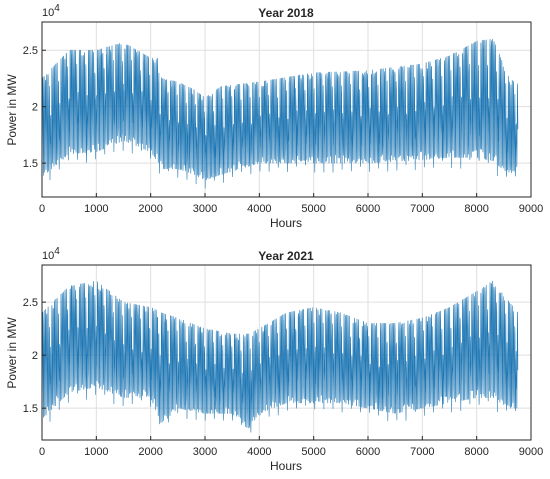 Image resolution: width=550 pixels, height=479 pixels. I want to click on y-axis-label-2018: Power in MW, so click(12, 110).